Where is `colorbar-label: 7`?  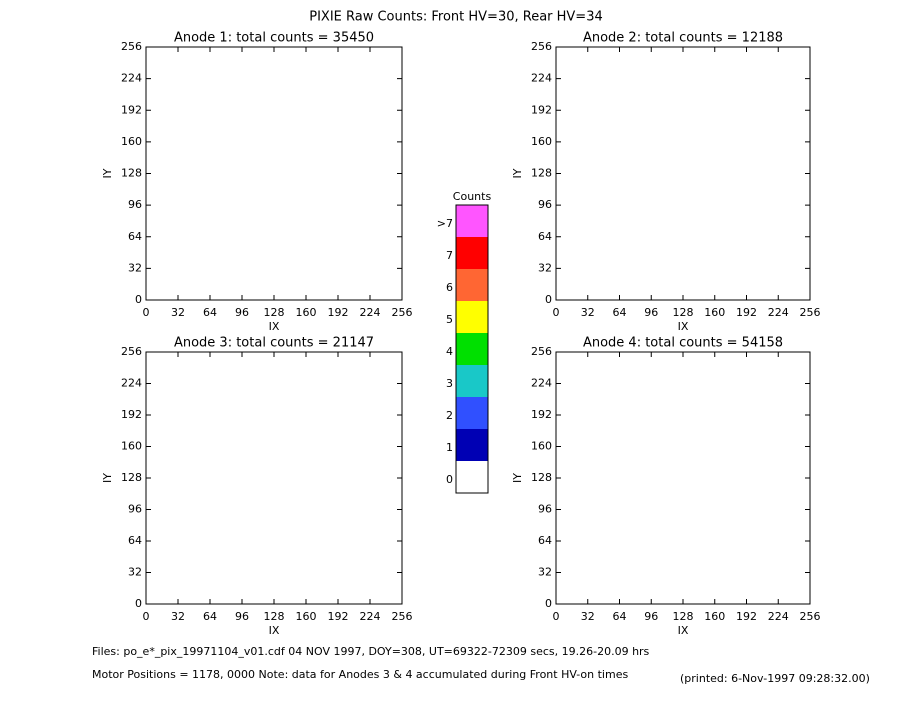
colorbar-label: 7 is located at coordinates (449, 255).